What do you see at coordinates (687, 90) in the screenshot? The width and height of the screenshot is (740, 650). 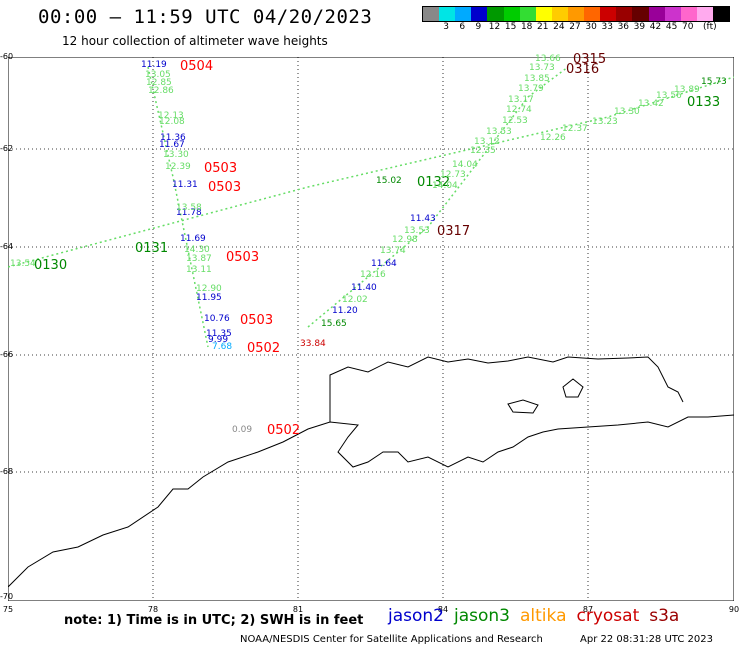 I see `wave-height-label: 13.89` at bounding box center [687, 90].